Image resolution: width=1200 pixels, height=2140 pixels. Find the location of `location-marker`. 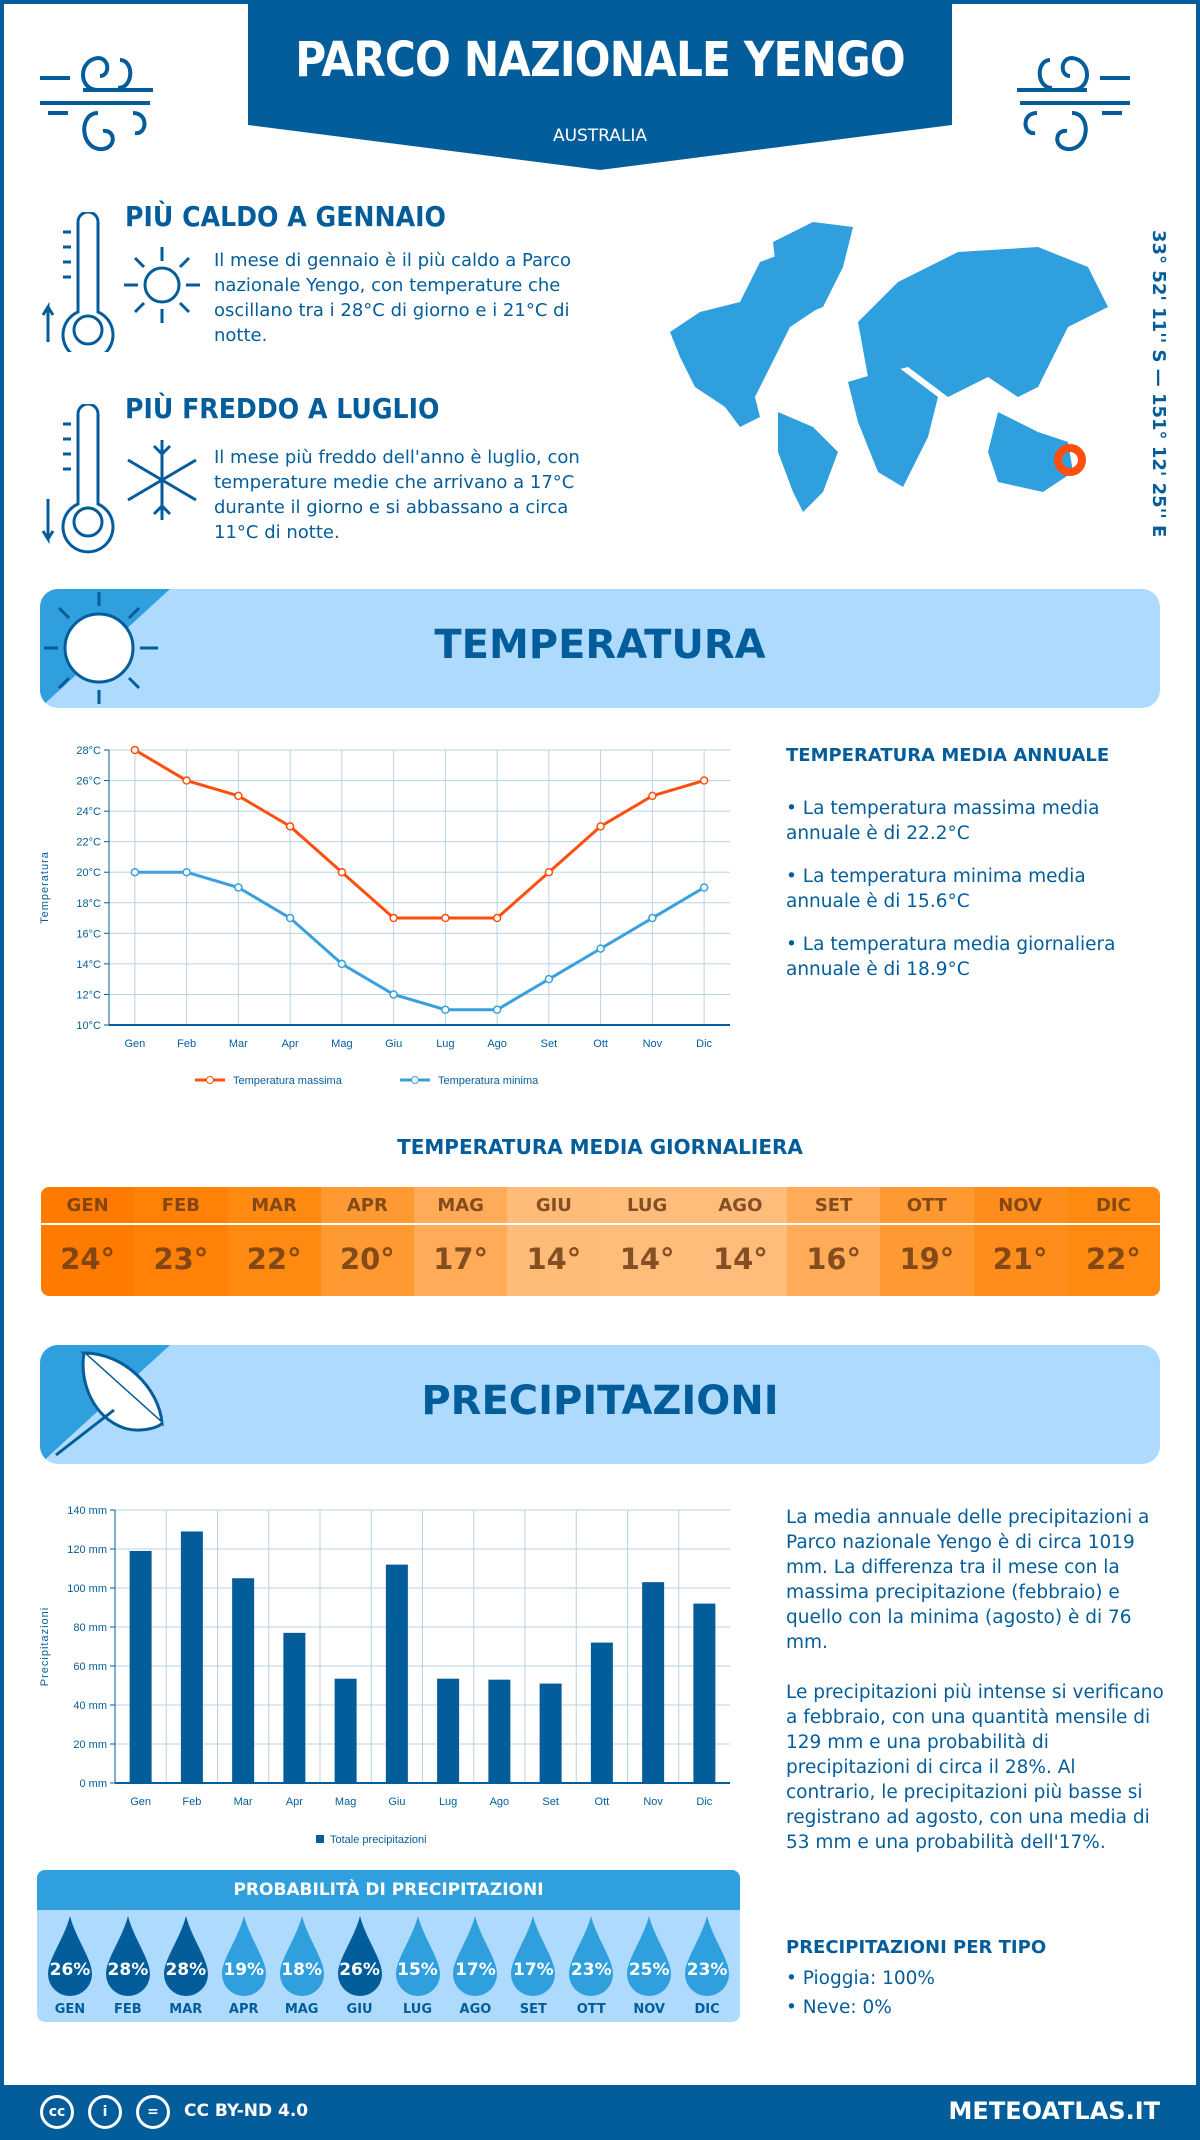

location-marker is located at coordinates (1070, 460).